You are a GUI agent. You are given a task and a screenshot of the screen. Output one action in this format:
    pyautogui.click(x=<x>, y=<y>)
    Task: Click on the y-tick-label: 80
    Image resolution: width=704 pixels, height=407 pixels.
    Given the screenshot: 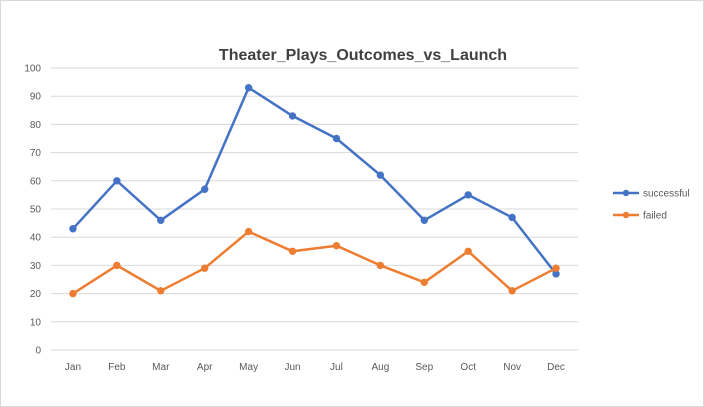 What is the action you would take?
    pyautogui.click(x=36, y=125)
    